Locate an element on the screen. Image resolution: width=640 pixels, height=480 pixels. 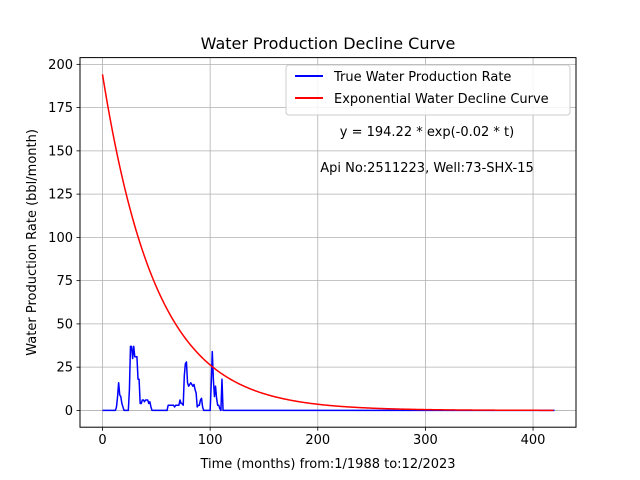
legend-box is located at coordinates (428, 90).